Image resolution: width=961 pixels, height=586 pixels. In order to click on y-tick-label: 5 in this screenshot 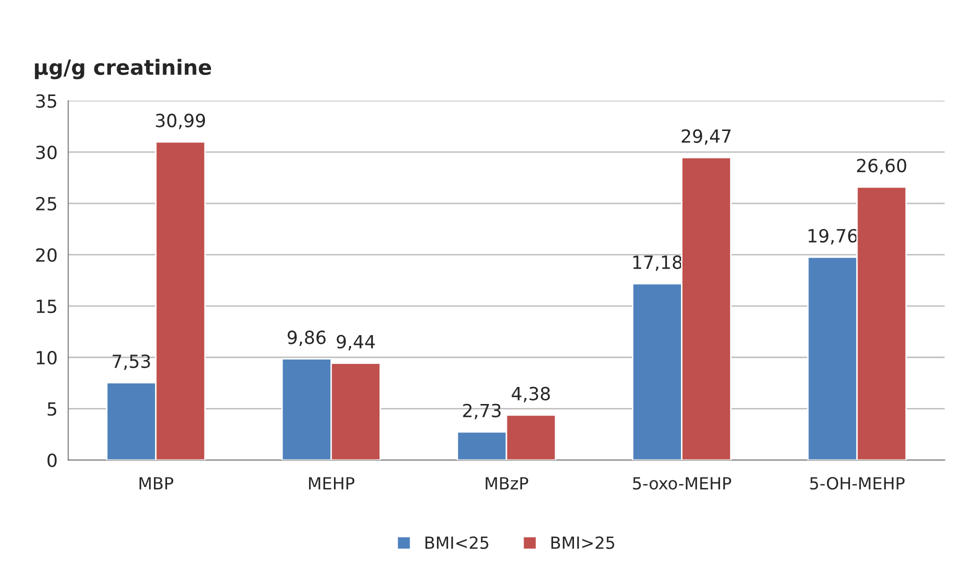, I will do `click(52, 409)`.